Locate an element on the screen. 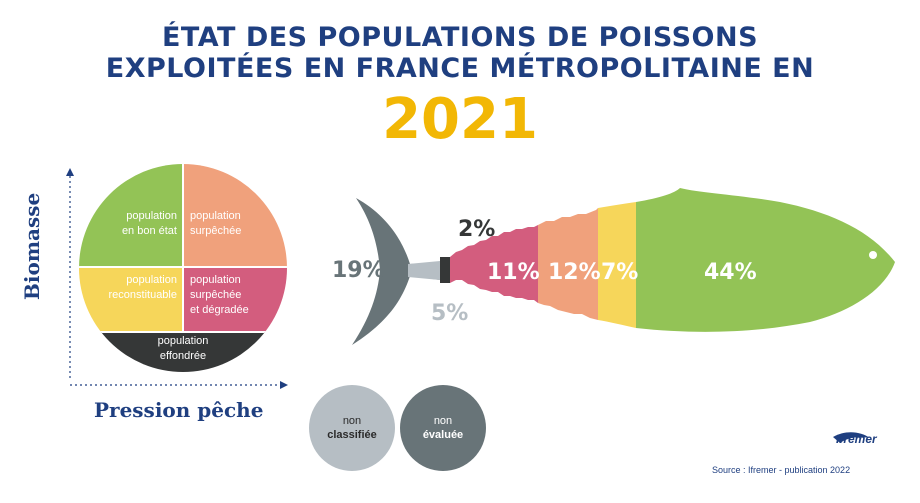 The width and height of the screenshot is (920, 503). title-line-1: ÉTAT DES POPULATIONS DE POISSONS is located at coordinates (460, 37).